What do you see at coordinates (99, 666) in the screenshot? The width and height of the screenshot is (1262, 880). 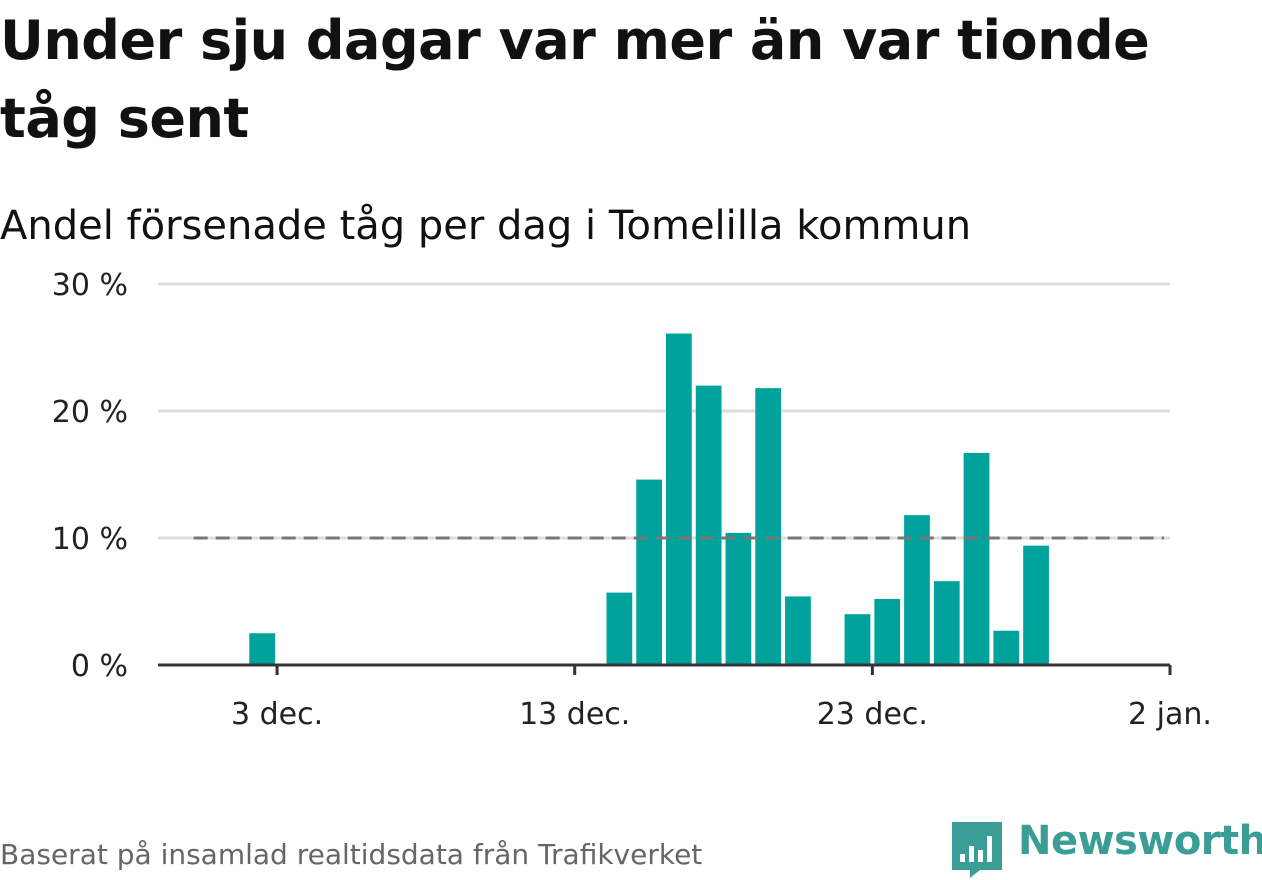 I see `y-tick-label: 0 %` at bounding box center [99, 666].